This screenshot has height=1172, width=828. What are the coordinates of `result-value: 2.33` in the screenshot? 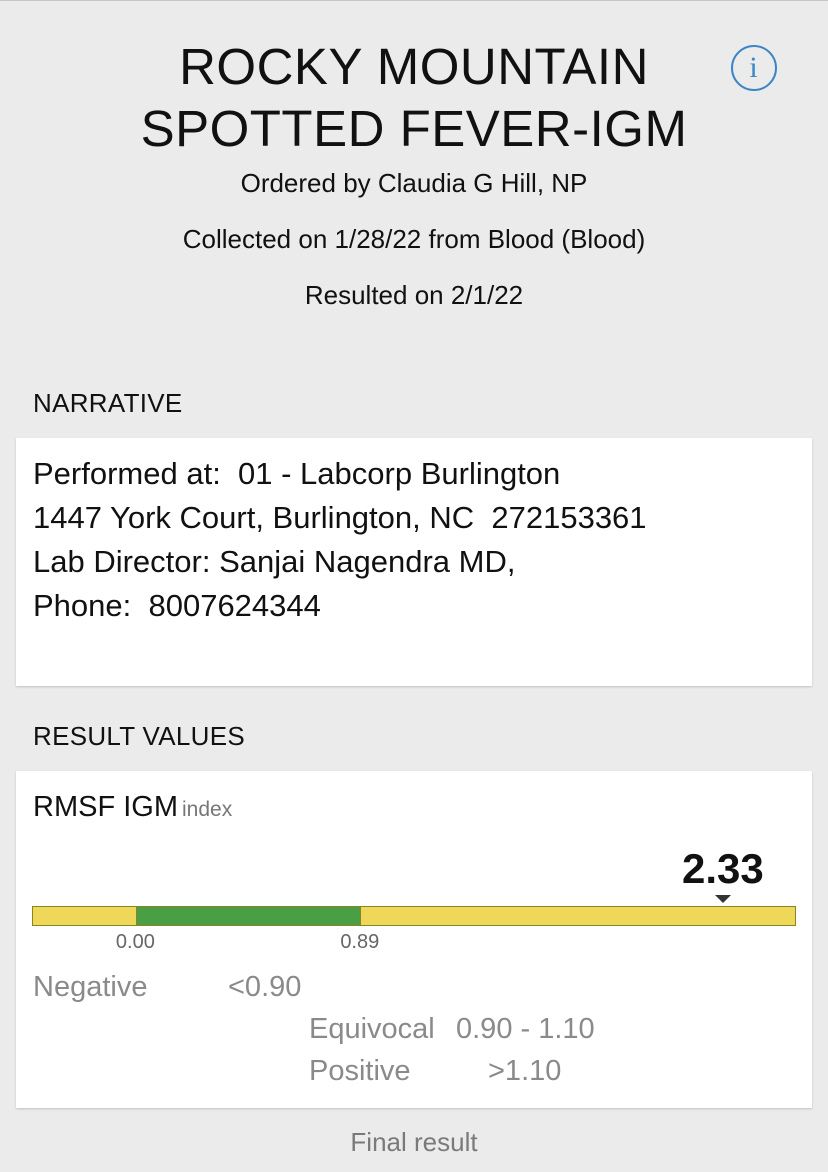 It's located at (723, 868).